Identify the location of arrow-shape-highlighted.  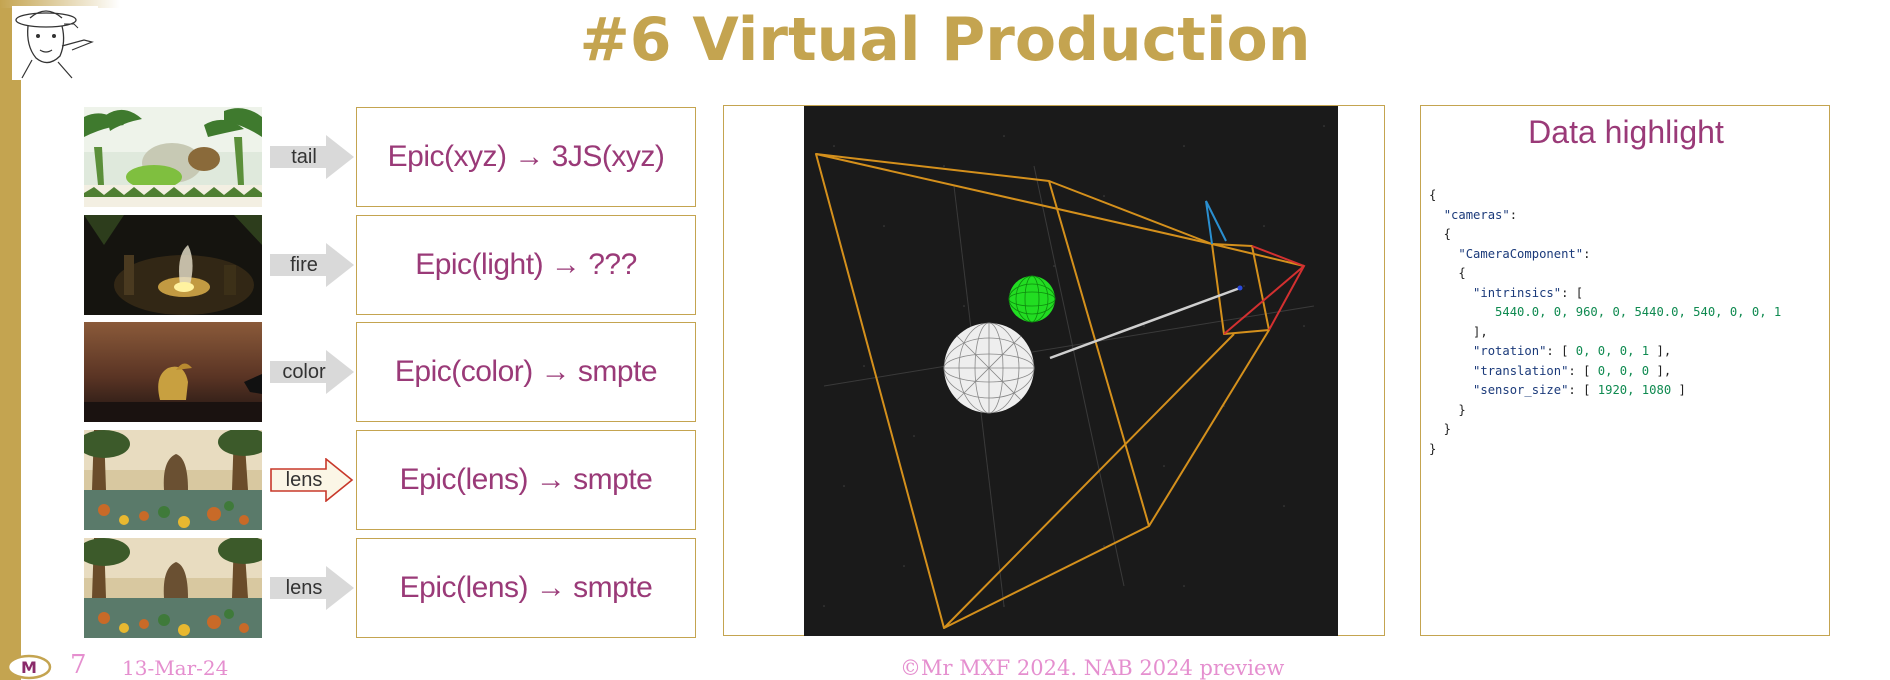
(312, 480).